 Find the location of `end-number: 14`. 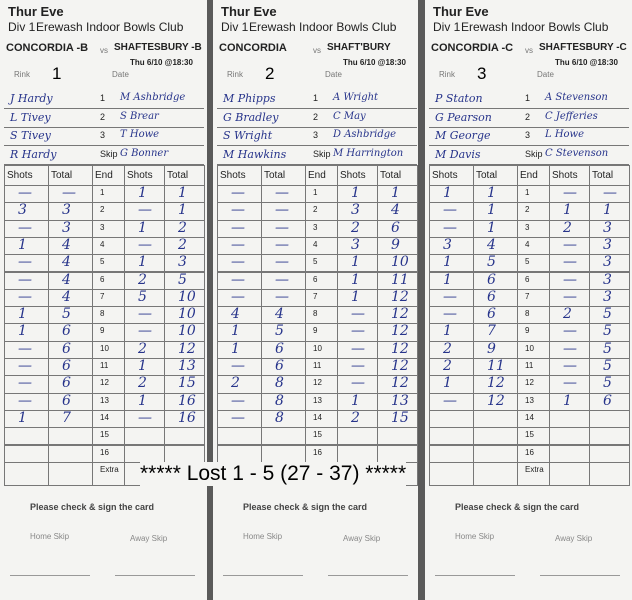

end-number: 14 is located at coordinates (529, 417).